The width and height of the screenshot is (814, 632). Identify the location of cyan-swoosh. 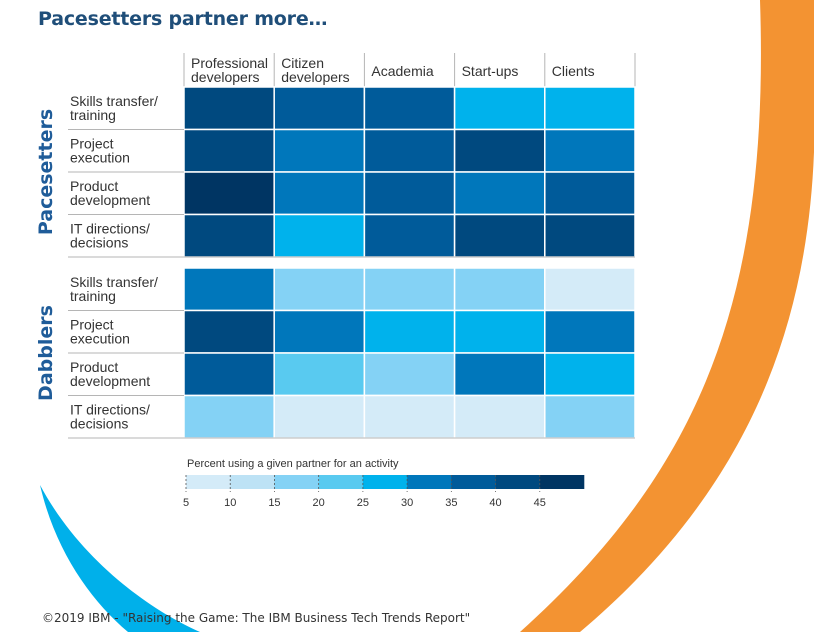
(120, 558).